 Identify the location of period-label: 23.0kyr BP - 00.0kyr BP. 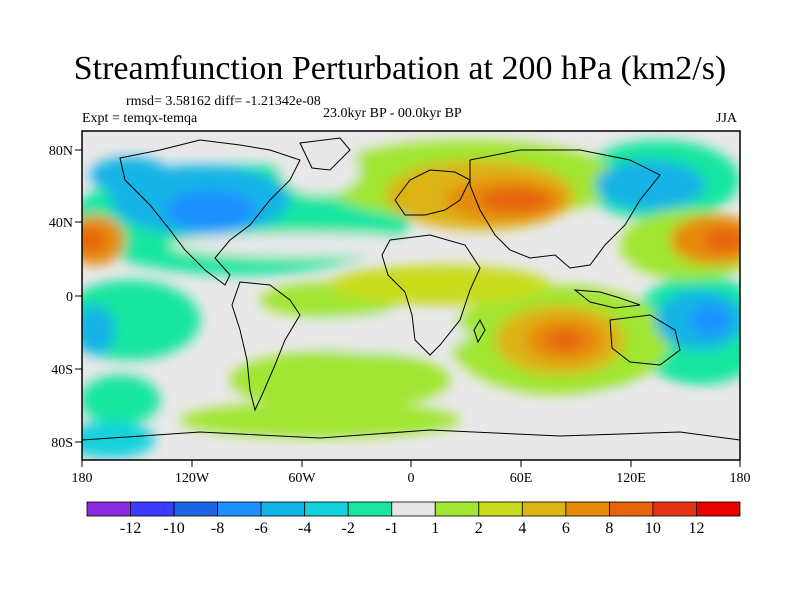
(392, 113).